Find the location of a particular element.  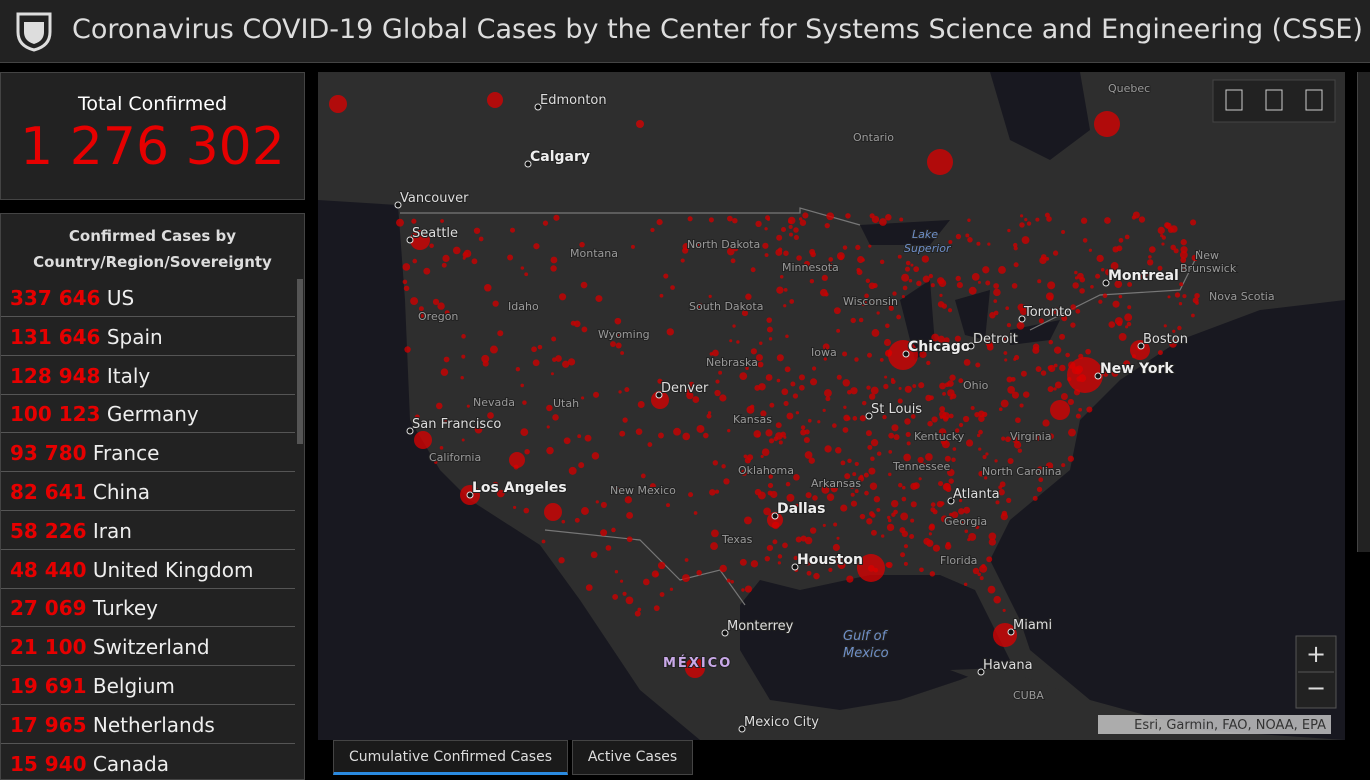

zoom-in: + is located at coordinates (1316, 654).